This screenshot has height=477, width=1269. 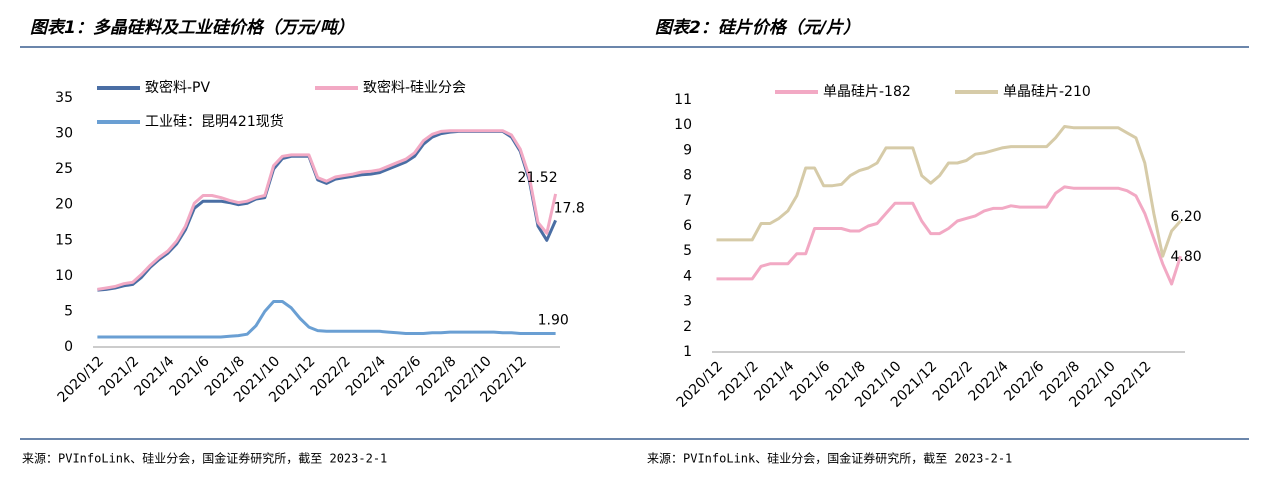 I want to click on legend-label: 工业硅：昆明421现货, so click(x=214, y=121).